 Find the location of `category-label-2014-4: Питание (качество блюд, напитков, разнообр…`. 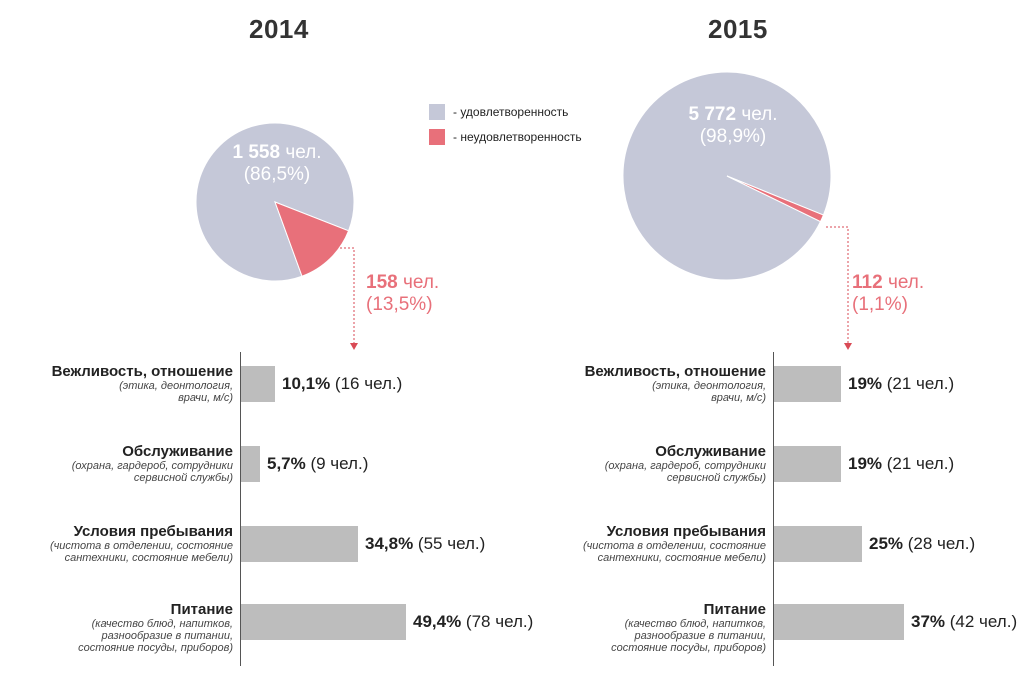

category-label-2014-4: Питание (качество блюд, напитков, разнообр… is located at coordinates (155, 628).